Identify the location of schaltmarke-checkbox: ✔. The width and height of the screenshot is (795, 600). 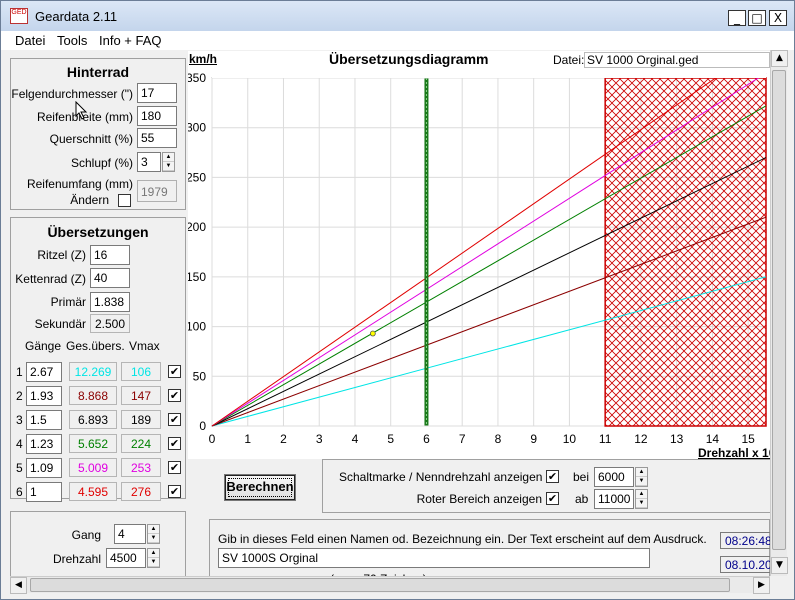
(552, 476).